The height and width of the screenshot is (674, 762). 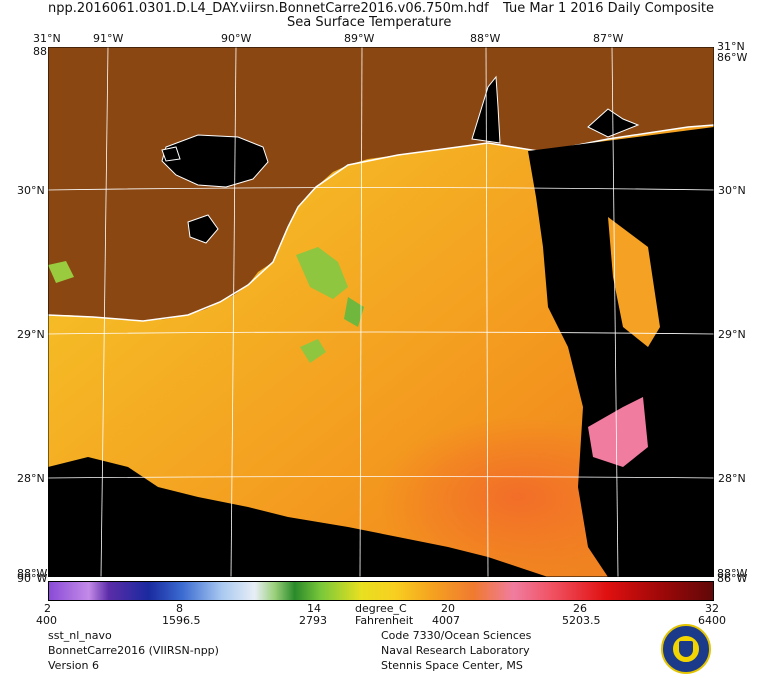 What do you see at coordinates (732, 578) in the screenshot?
I see `corner-lon-bottom-right: 86°W` at bounding box center [732, 578].